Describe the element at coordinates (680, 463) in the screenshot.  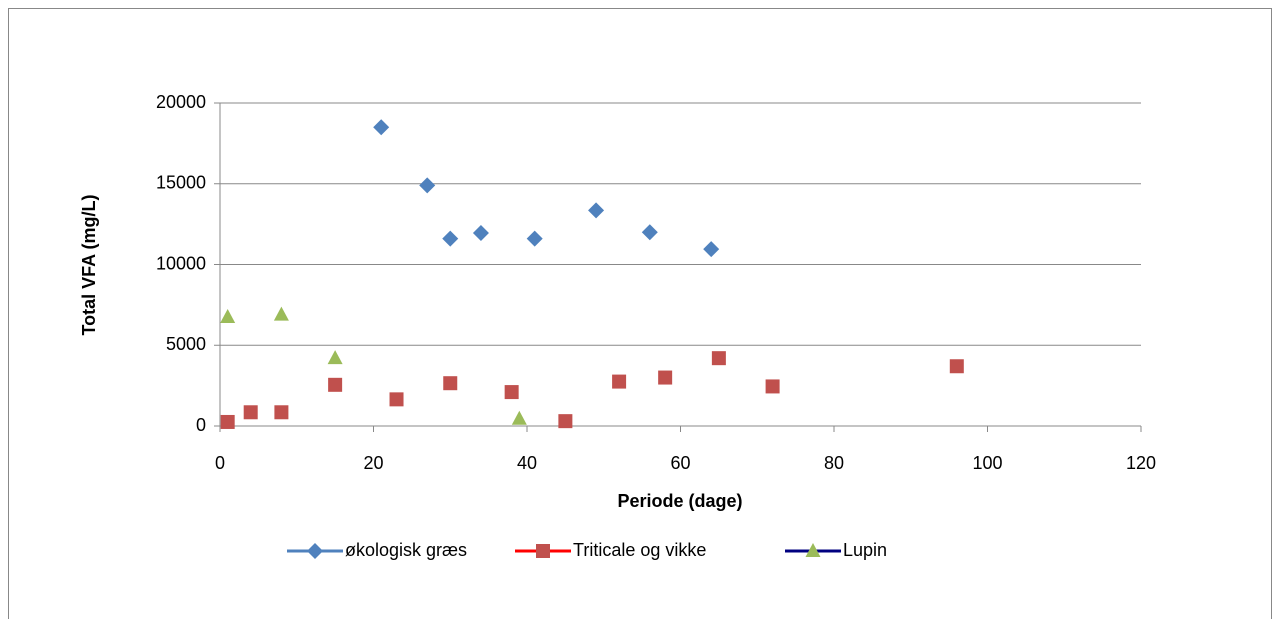
I see `x-tick-label: 60` at that location.